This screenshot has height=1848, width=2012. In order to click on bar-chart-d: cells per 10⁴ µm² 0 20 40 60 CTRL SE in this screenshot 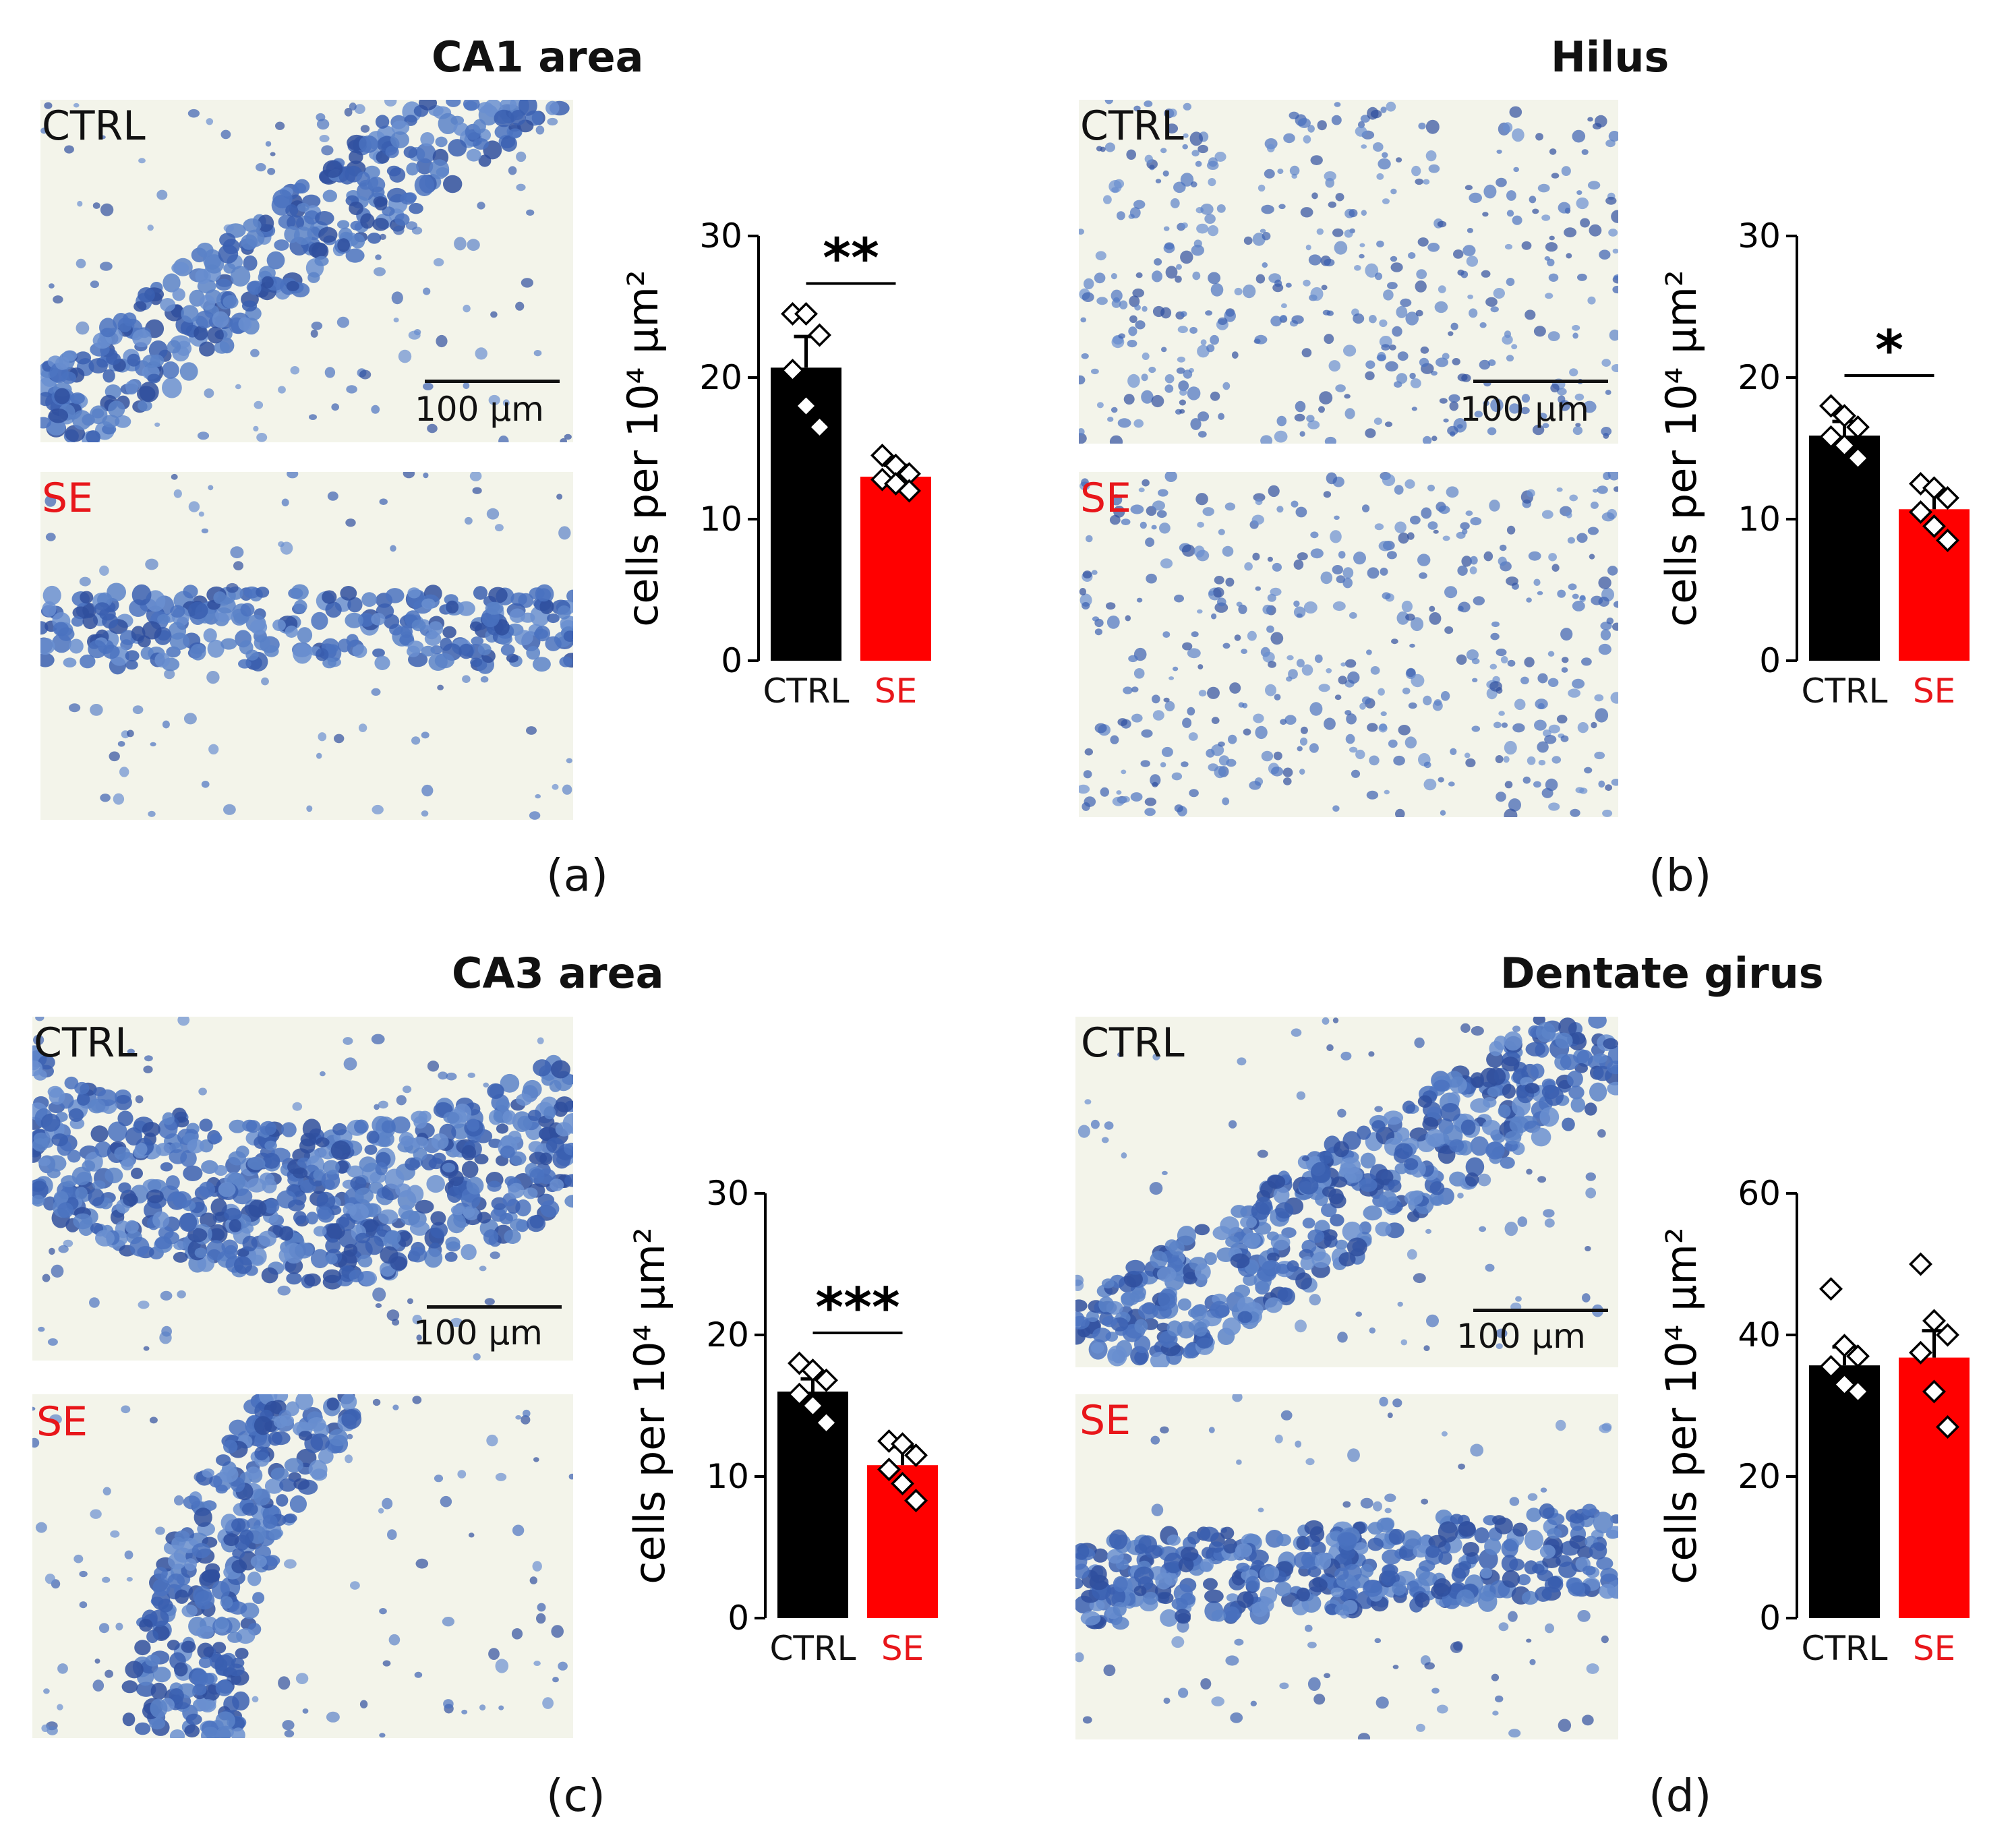, I will do `click(1814, 1421)`.